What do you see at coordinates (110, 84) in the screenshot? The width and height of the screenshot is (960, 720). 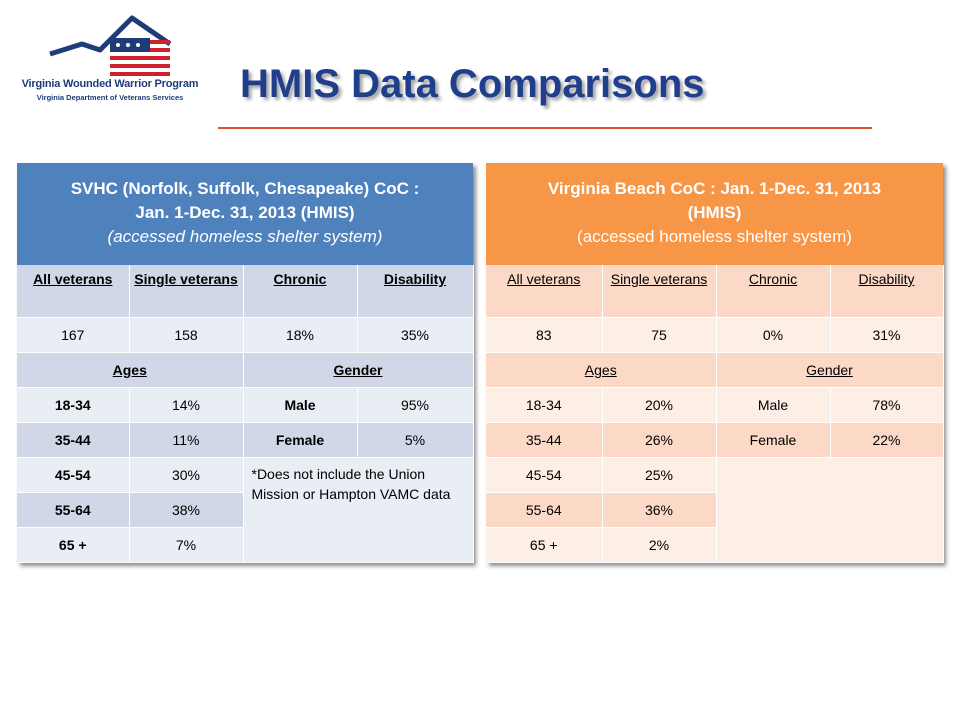 I see `logo-title: Virginia Wounded Warrior Program` at bounding box center [110, 84].